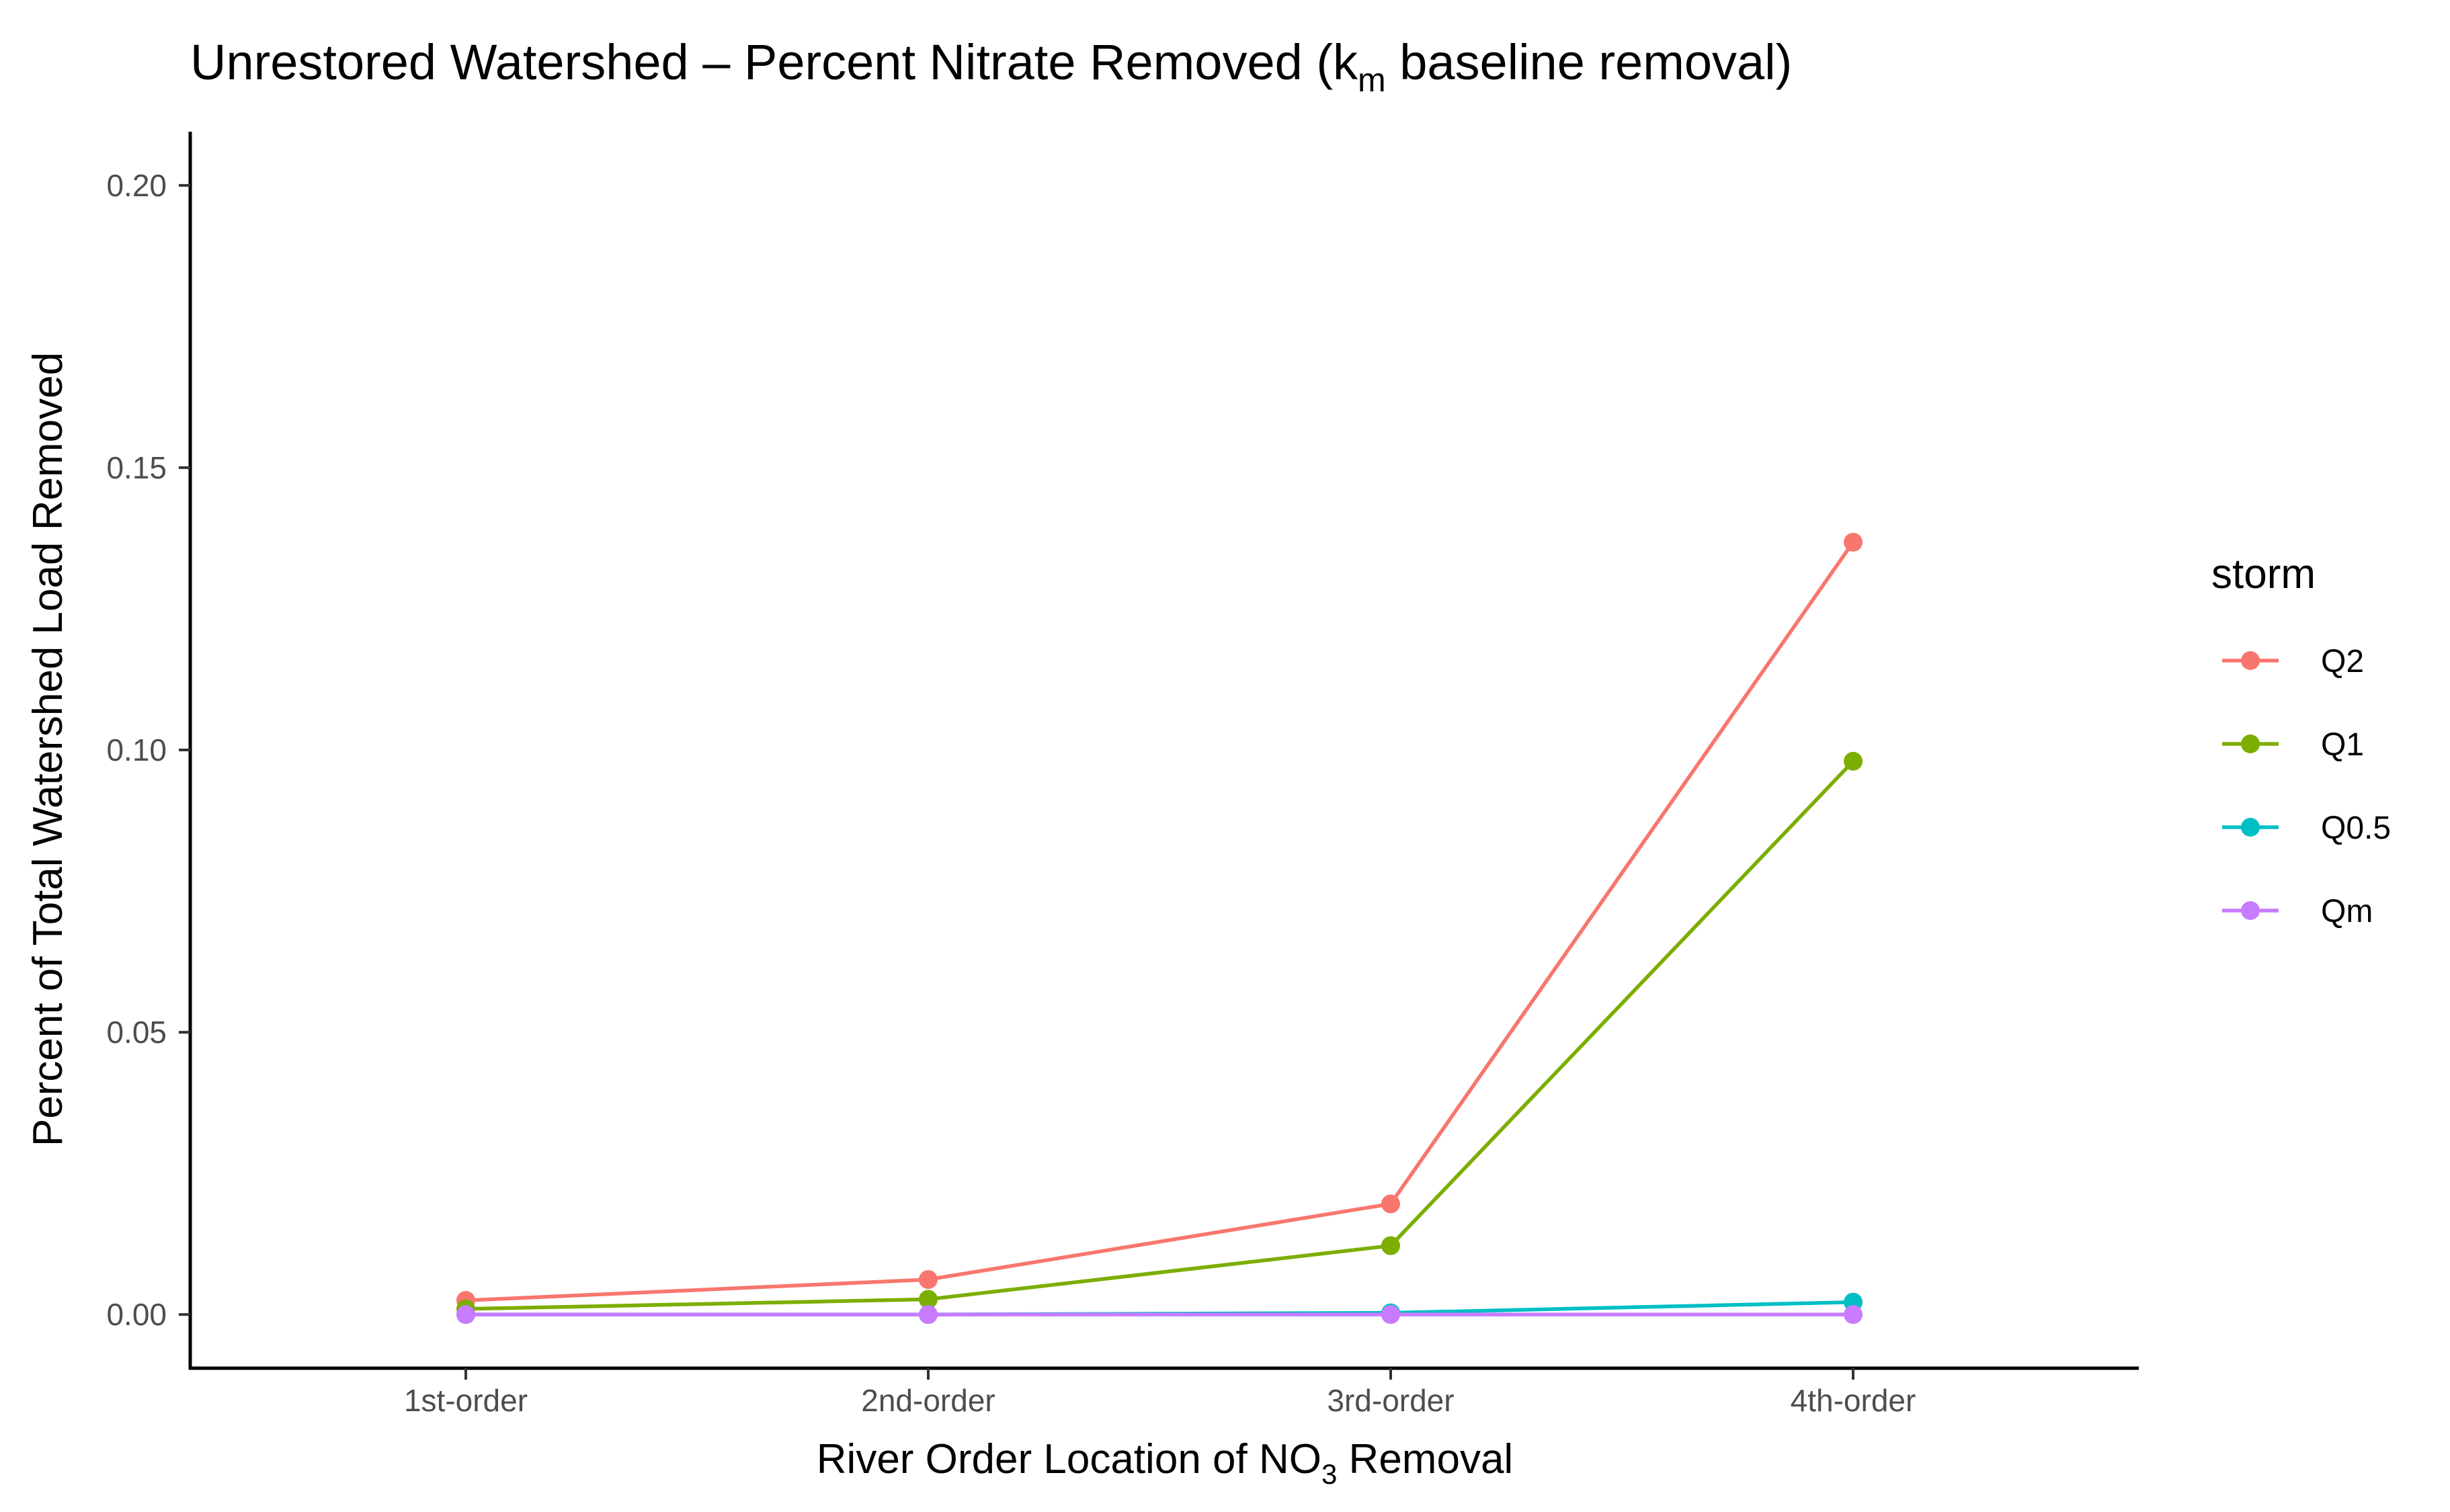  I want to click on x-tick-label-1st-order: 1st-order, so click(466, 1401).